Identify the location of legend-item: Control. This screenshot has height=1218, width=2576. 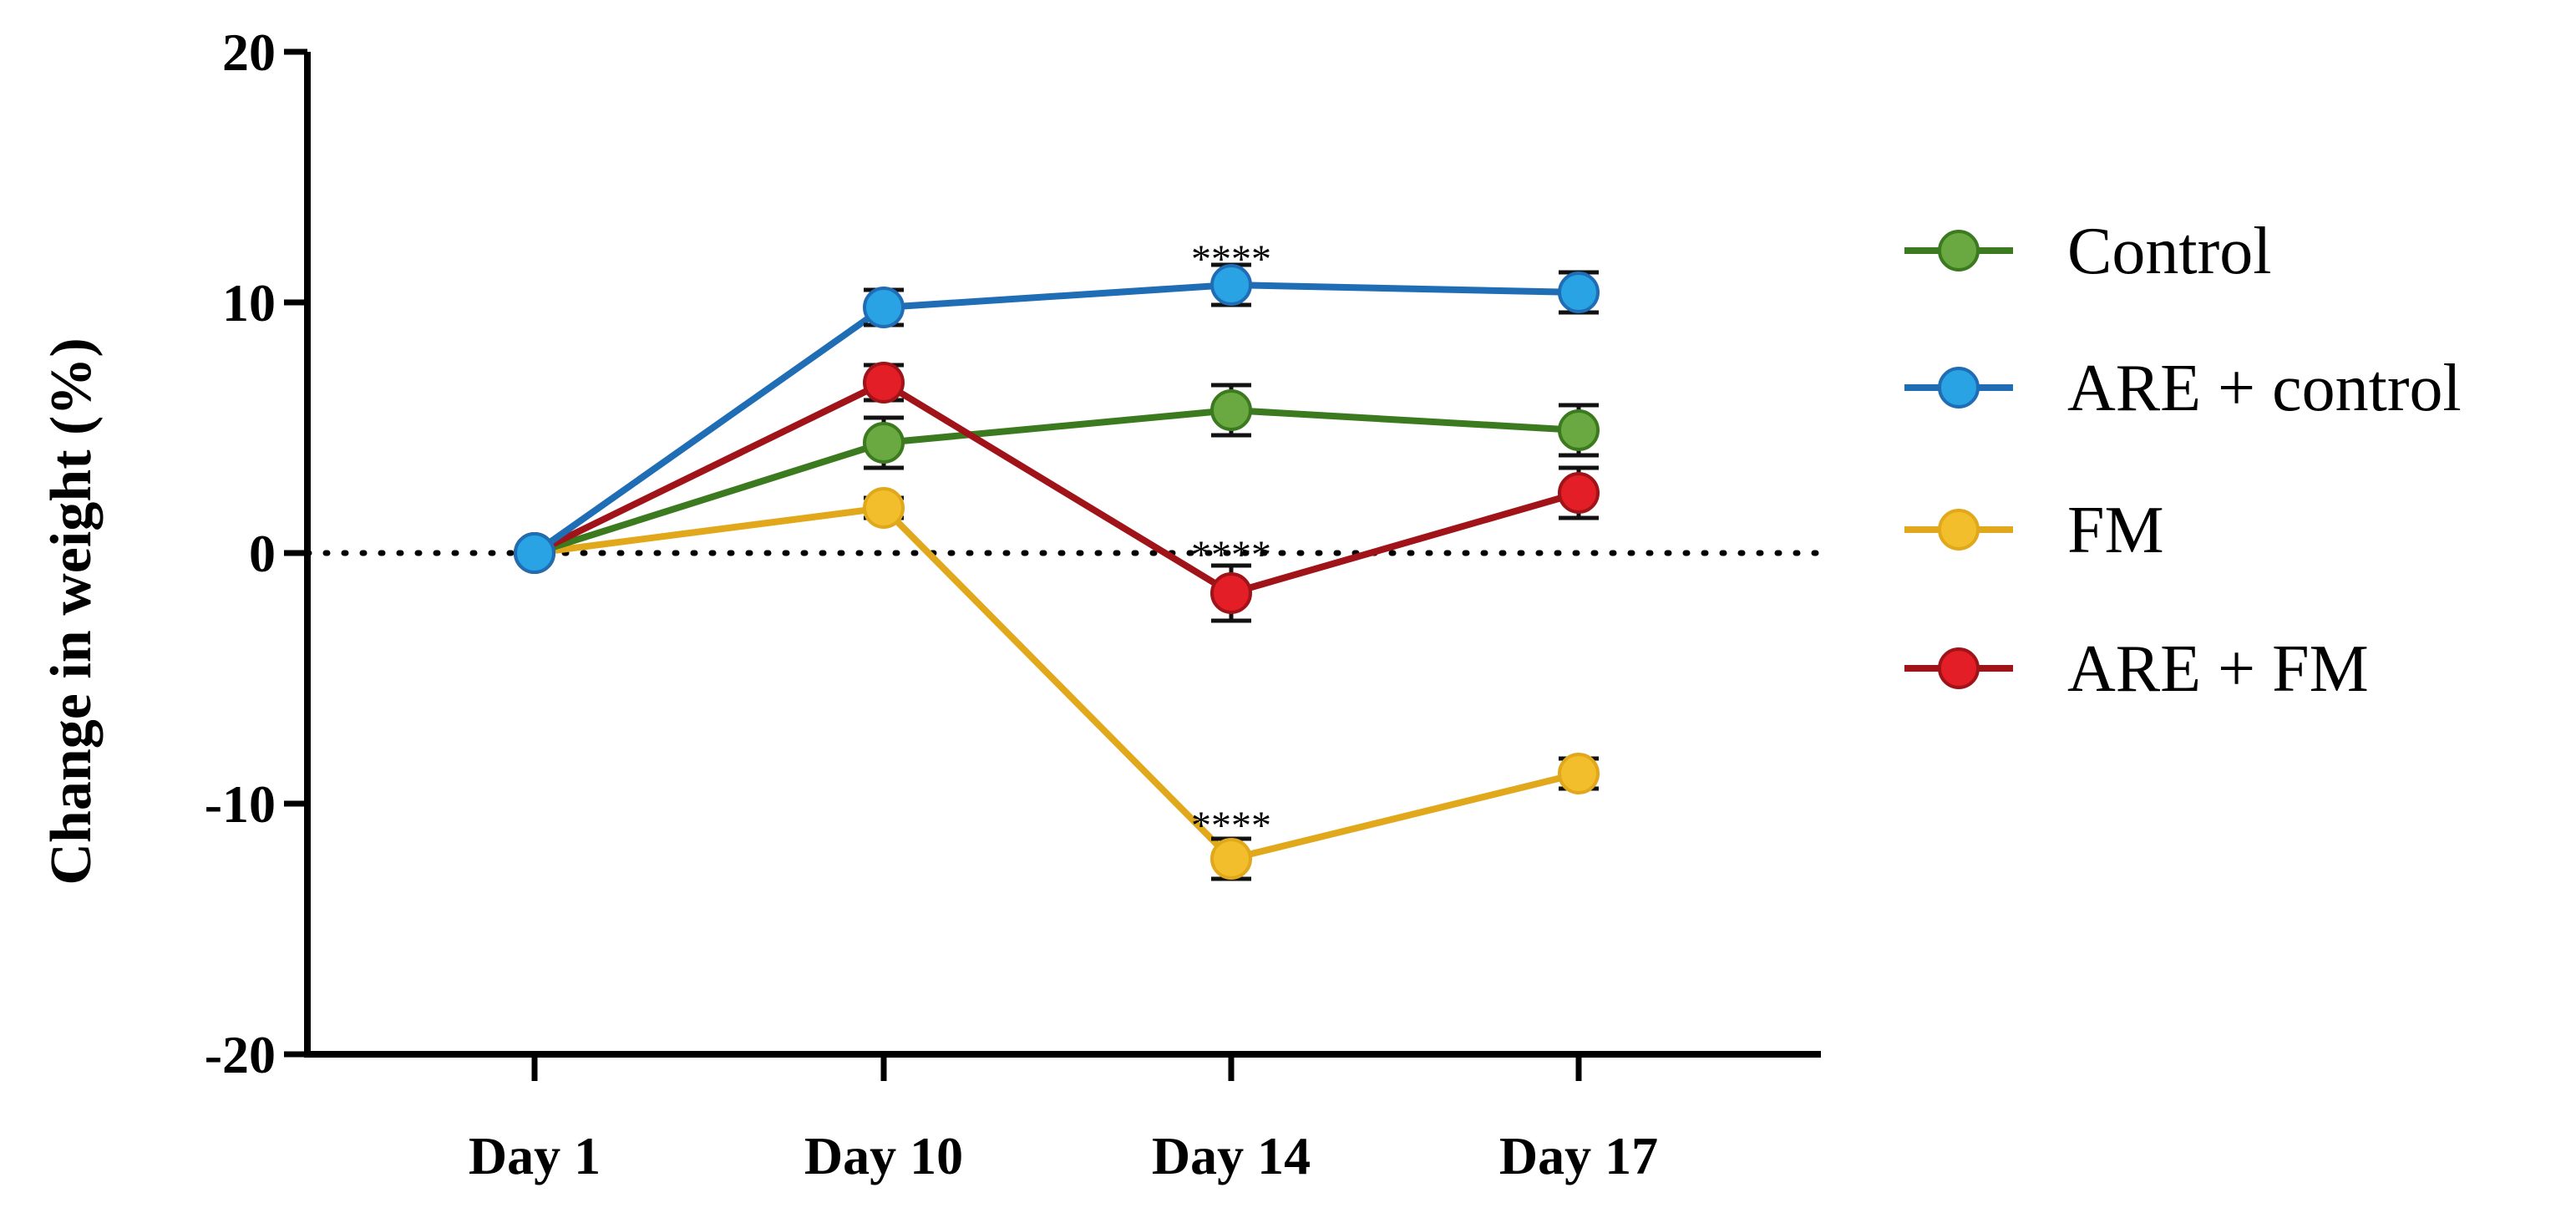
(2087, 251).